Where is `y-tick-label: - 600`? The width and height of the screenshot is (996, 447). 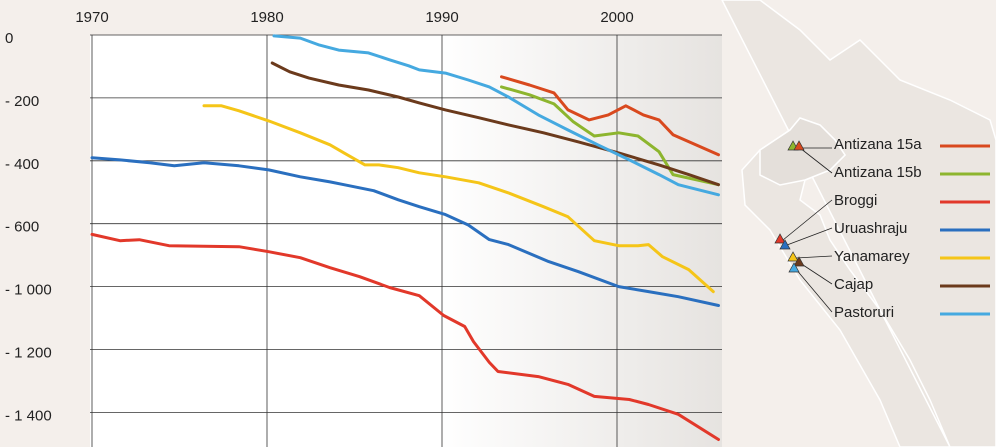
y-tick-label: - 600 is located at coordinates (22, 227).